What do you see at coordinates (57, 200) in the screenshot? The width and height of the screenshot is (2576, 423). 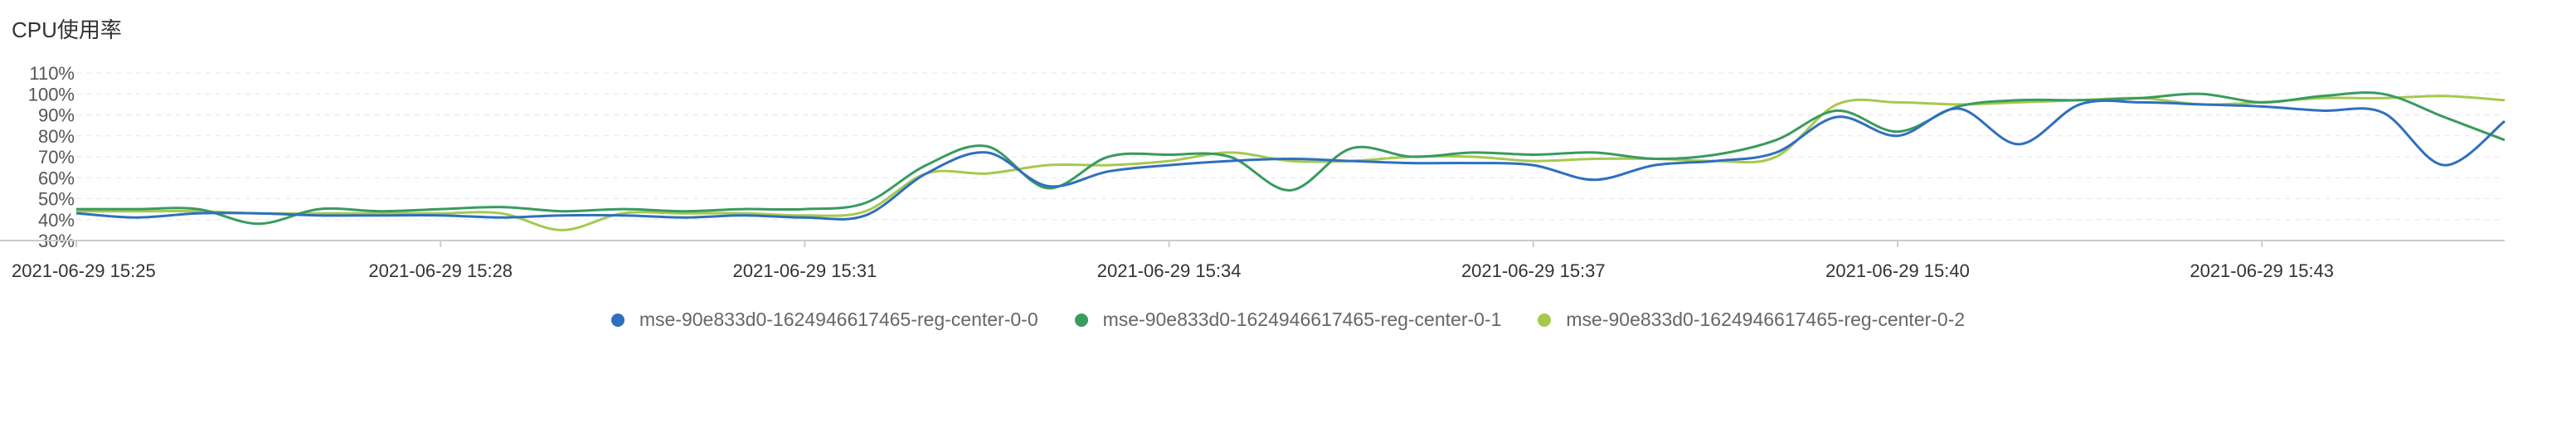 I see `y-tick-label: 50%` at bounding box center [57, 200].